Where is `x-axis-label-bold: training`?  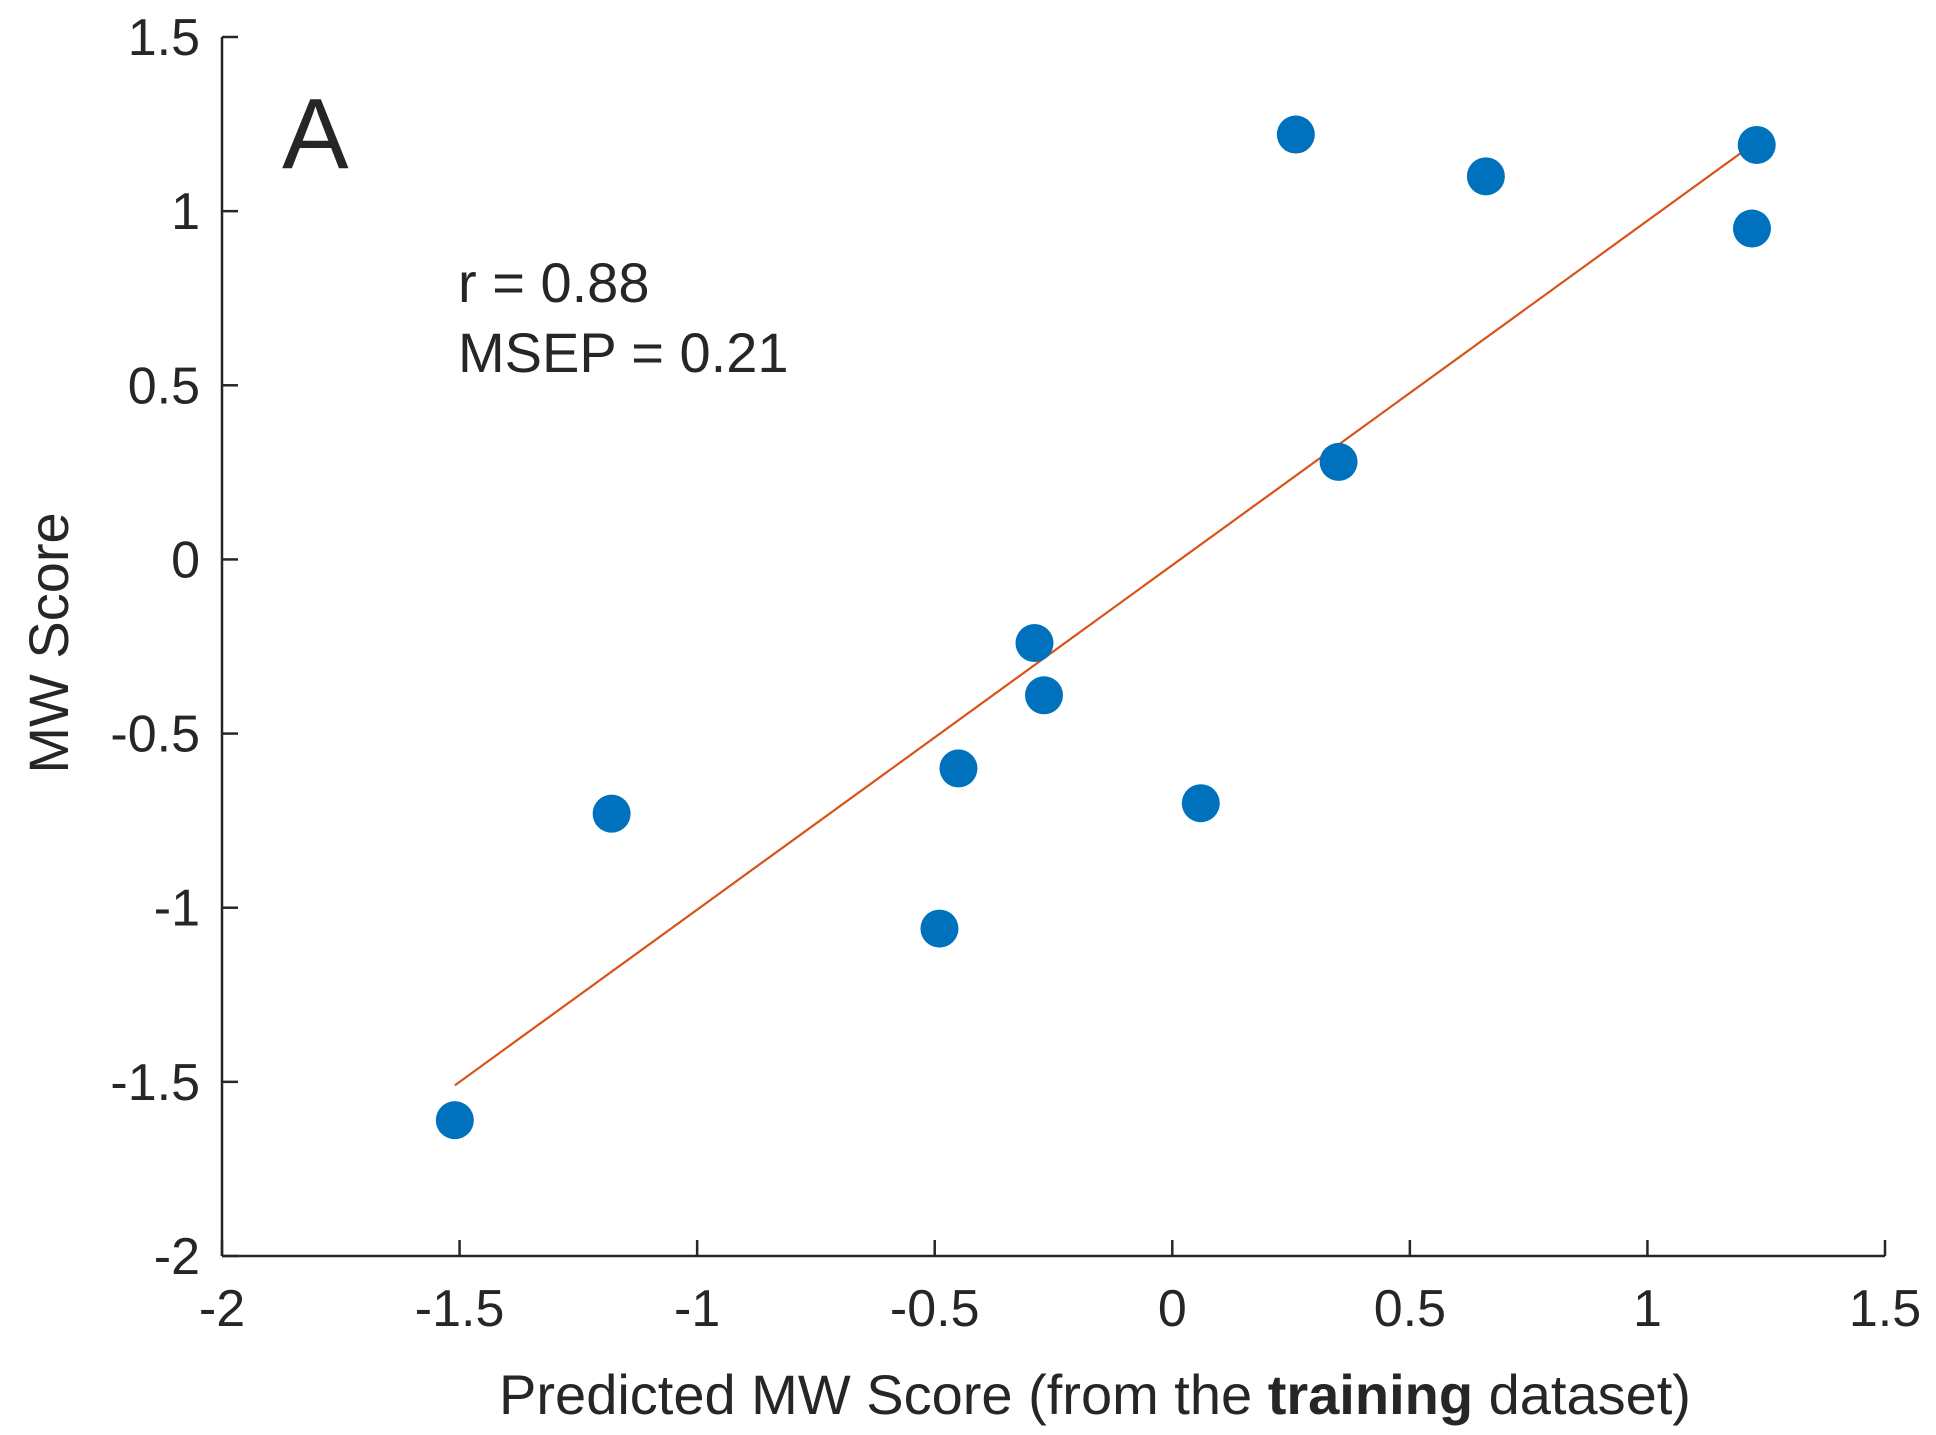 x-axis-label-bold: training is located at coordinates (1370, 1394).